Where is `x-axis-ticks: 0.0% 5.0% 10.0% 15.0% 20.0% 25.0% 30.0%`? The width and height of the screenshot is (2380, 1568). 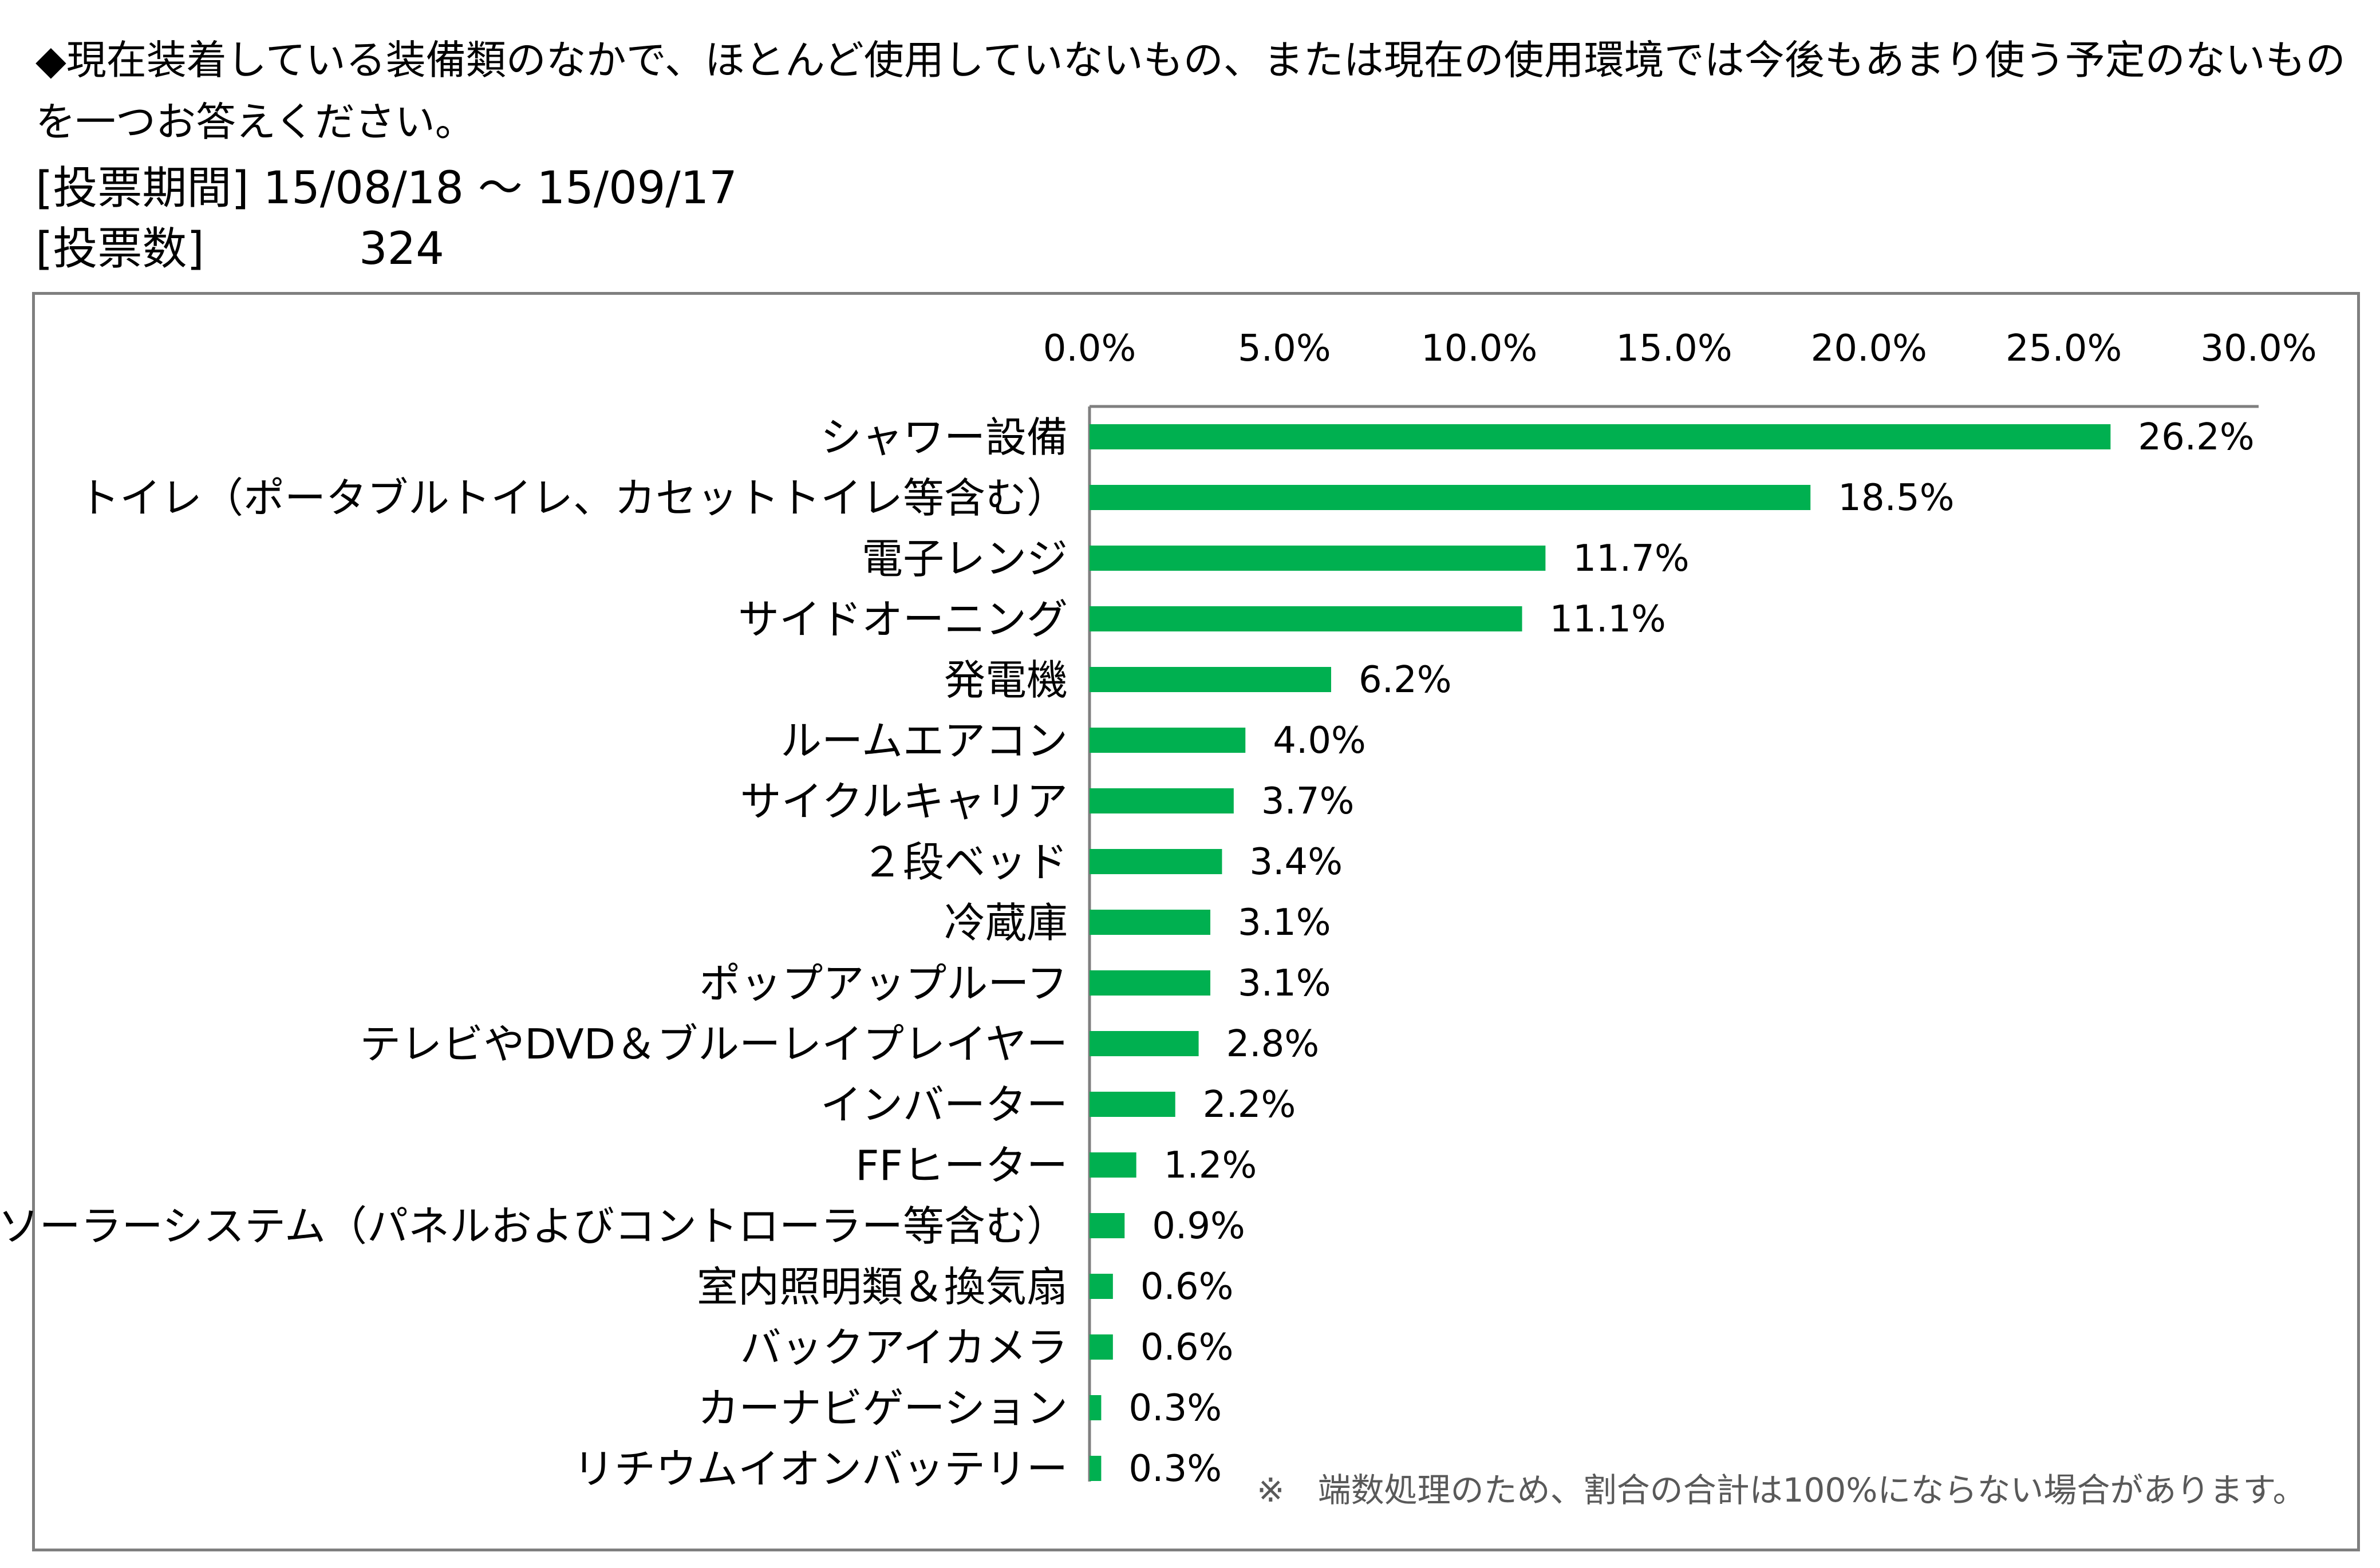
x-axis-ticks: 0.0% 5.0% 10.0% 15.0% 20.0% 25.0% 30.0% is located at coordinates (1680, 348).